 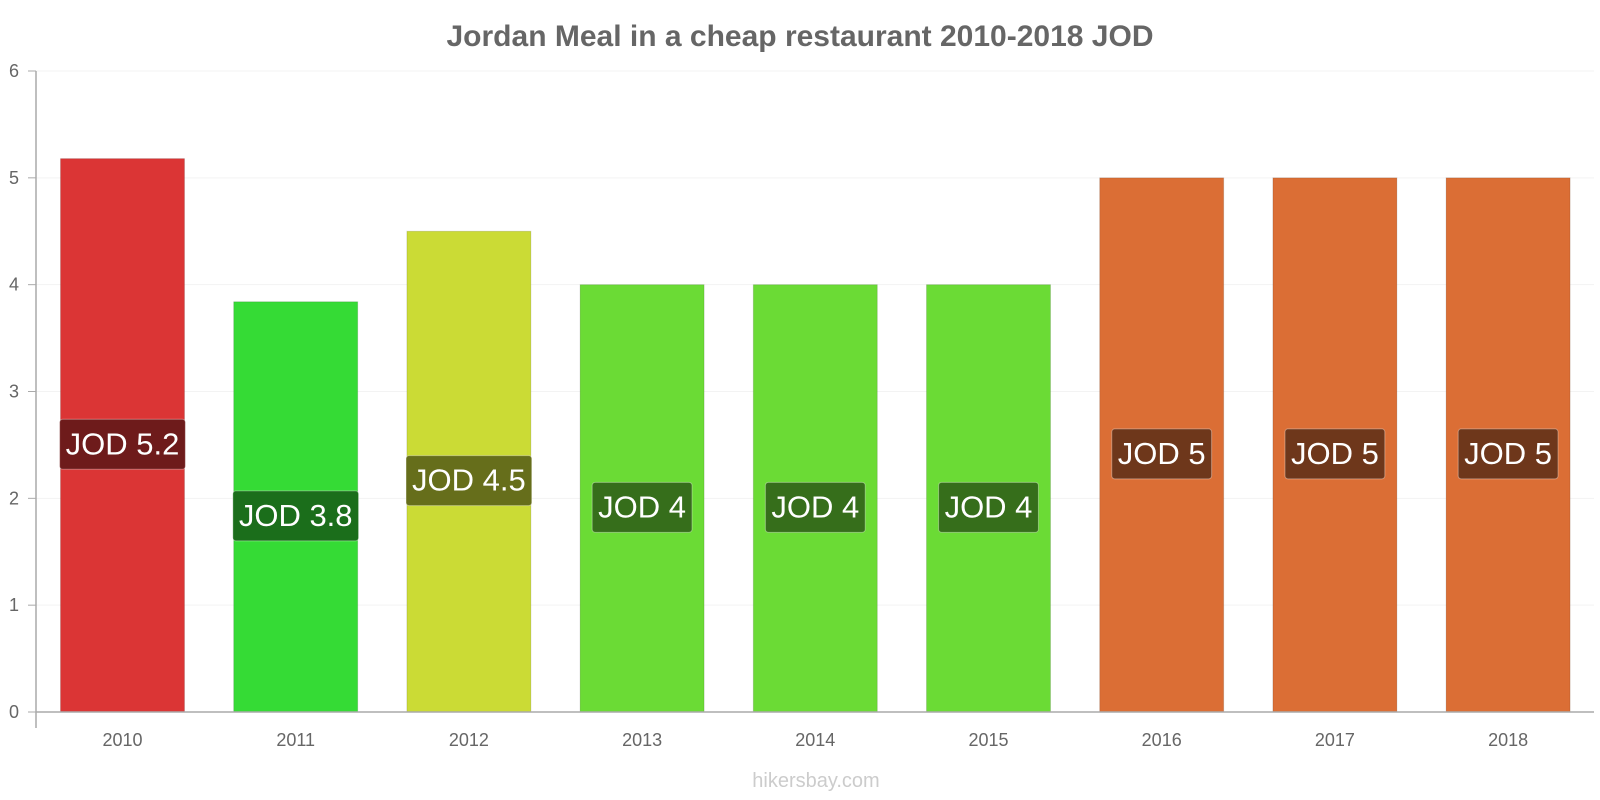 I want to click on x-tick-label: 2010, so click(x=122, y=740).